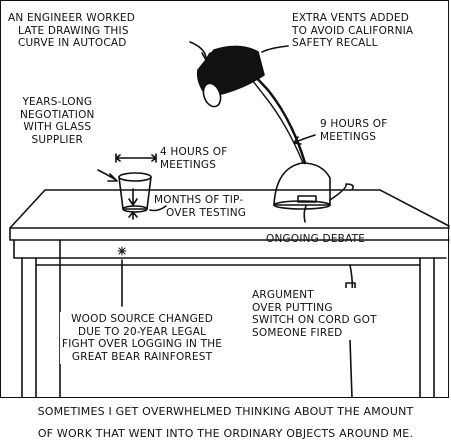 This screenshot has width=451, height=447. I want to click on annotation-nine-hours: 9 hours of meetings, so click(353, 130).